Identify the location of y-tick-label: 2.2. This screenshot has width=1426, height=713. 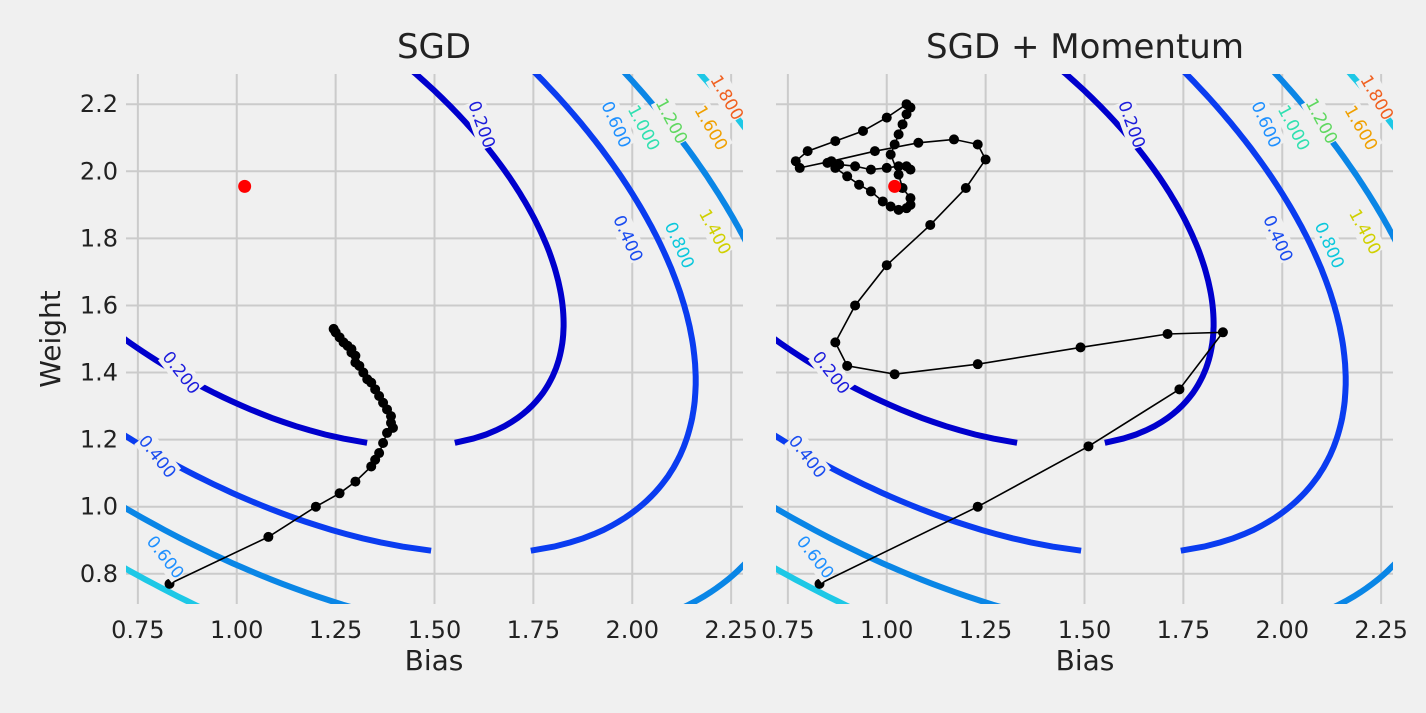
(99, 104).